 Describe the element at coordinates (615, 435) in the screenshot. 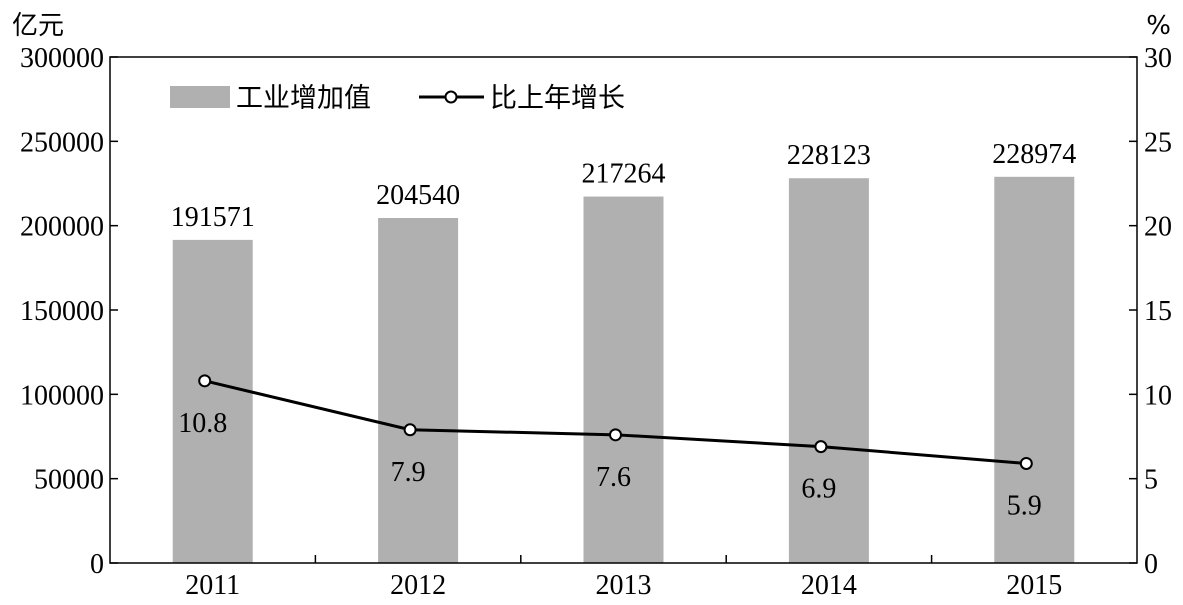

I see `growth-point-2013` at that location.